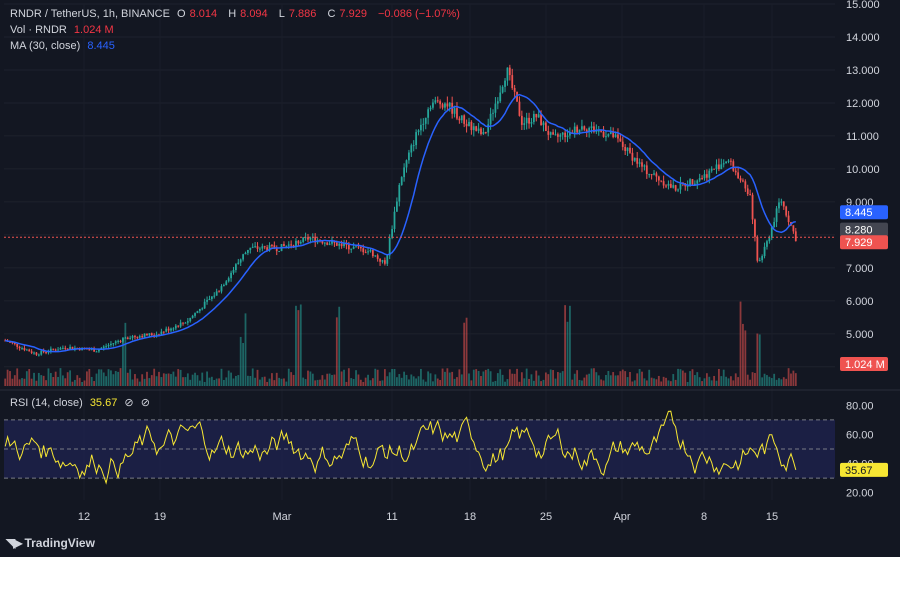 The height and width of the screenshot is (600, 900). Describe the element at coordinates (145, 403) in the screenshot. I see `settings-icon: ⊘` at that location.